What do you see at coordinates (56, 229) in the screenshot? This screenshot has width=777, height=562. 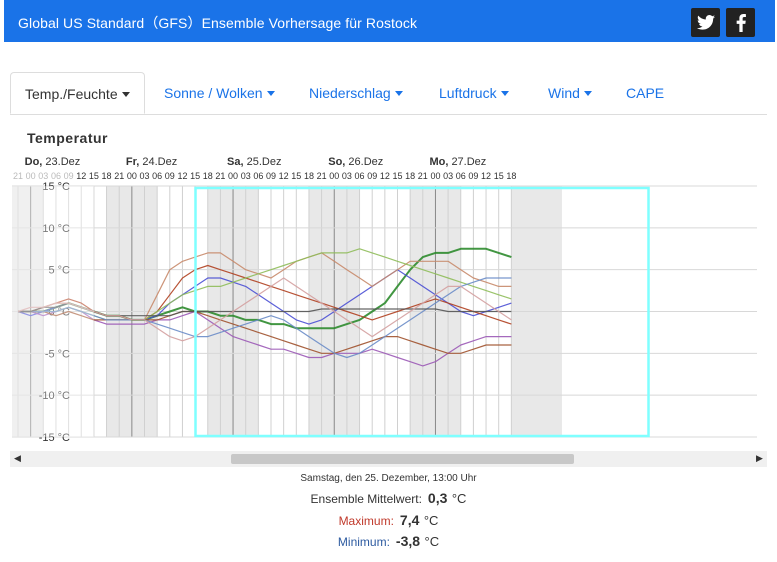 I see `y-tick-label: 10 °C` at bounding box center [56, 229].